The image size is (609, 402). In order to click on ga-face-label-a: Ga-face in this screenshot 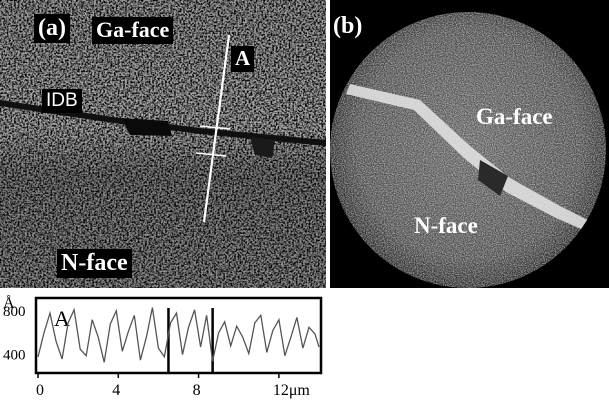, I will do `click(133, 30)`.